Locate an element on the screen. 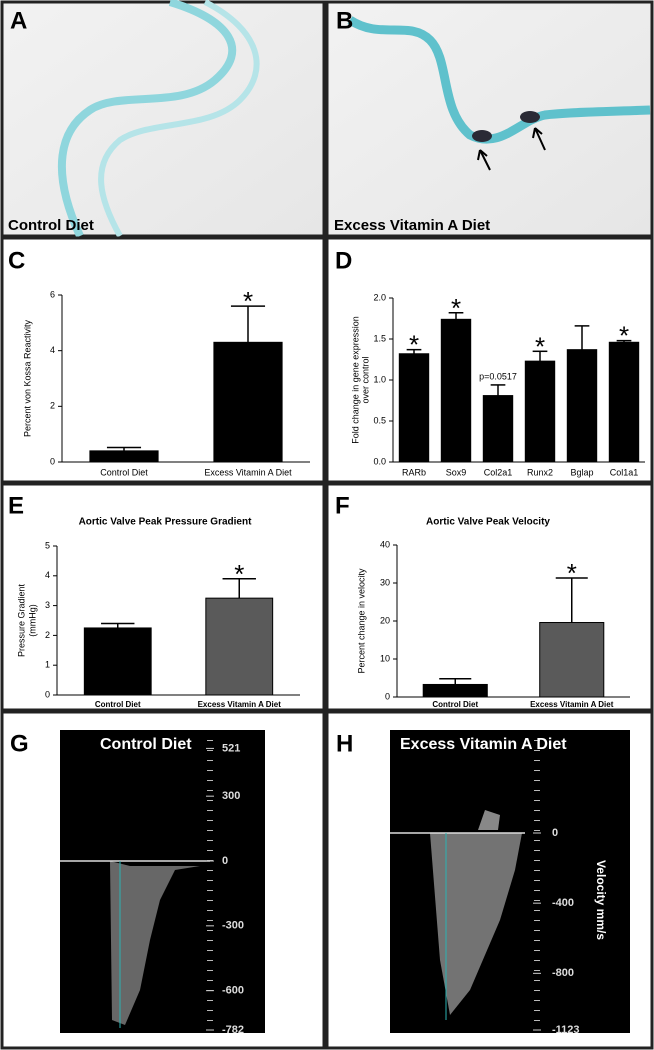 The image size is (654, 1050). annotation: p=0.0517 is located at coordinates (498, 376).